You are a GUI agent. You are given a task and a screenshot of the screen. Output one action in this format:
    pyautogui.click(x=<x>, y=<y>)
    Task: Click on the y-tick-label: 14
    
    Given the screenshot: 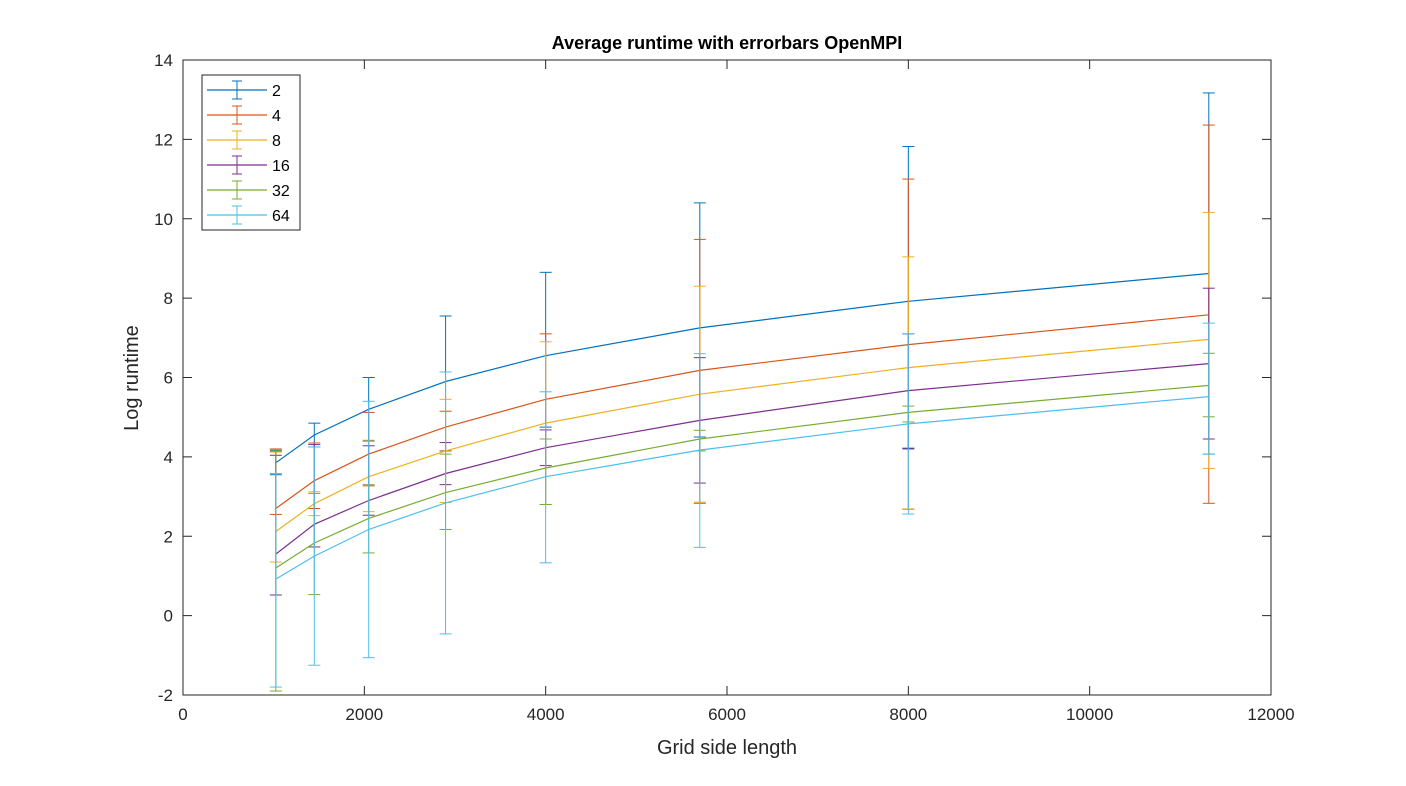 What is the action you would take?
    pyautogui.click(x=163, y=60)
    